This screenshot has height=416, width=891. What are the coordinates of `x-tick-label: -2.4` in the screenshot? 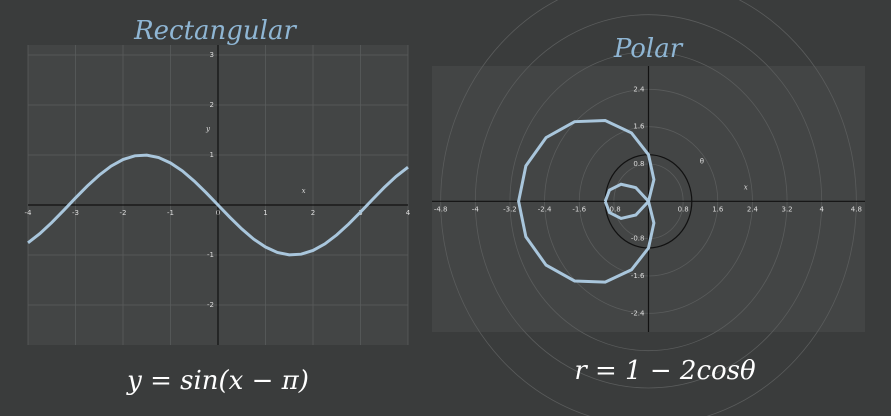 It's located at (545, 209).